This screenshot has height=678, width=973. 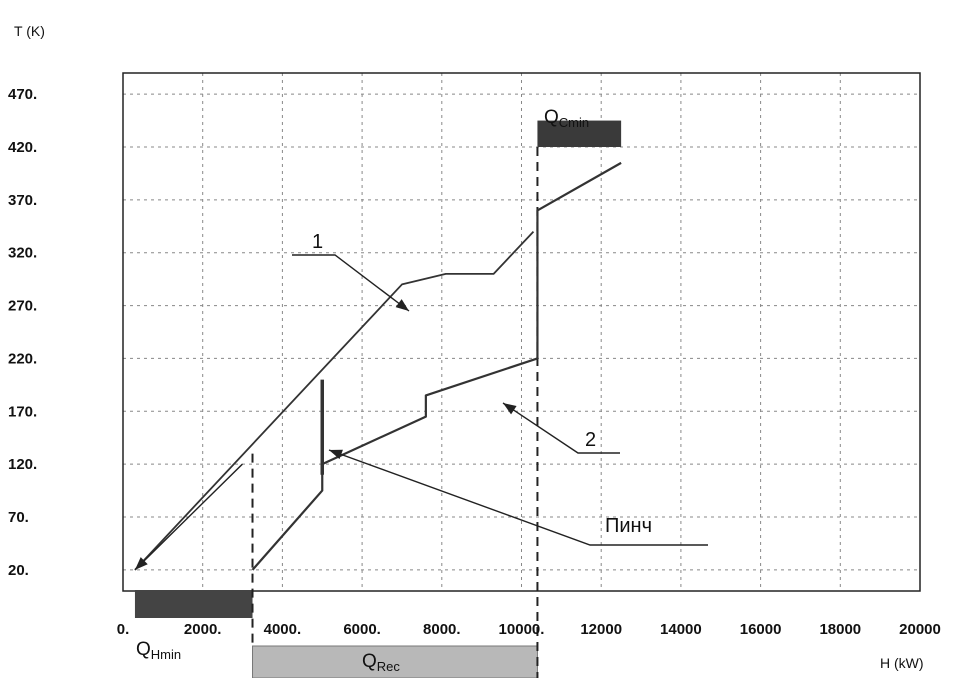 I want to click on origin-leader, so click(x=188, y=517).